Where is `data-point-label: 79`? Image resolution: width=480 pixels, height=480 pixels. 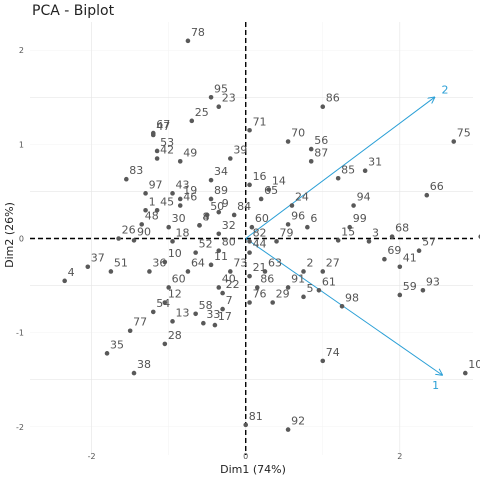 data-point-label: 79 is located at coordinates (287, 232).